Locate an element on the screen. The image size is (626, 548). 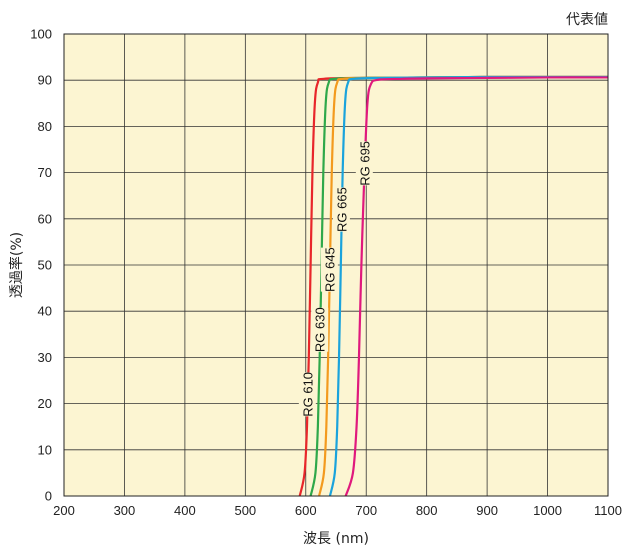
y-tick-label: 70 is located at coordinates (45, 172).